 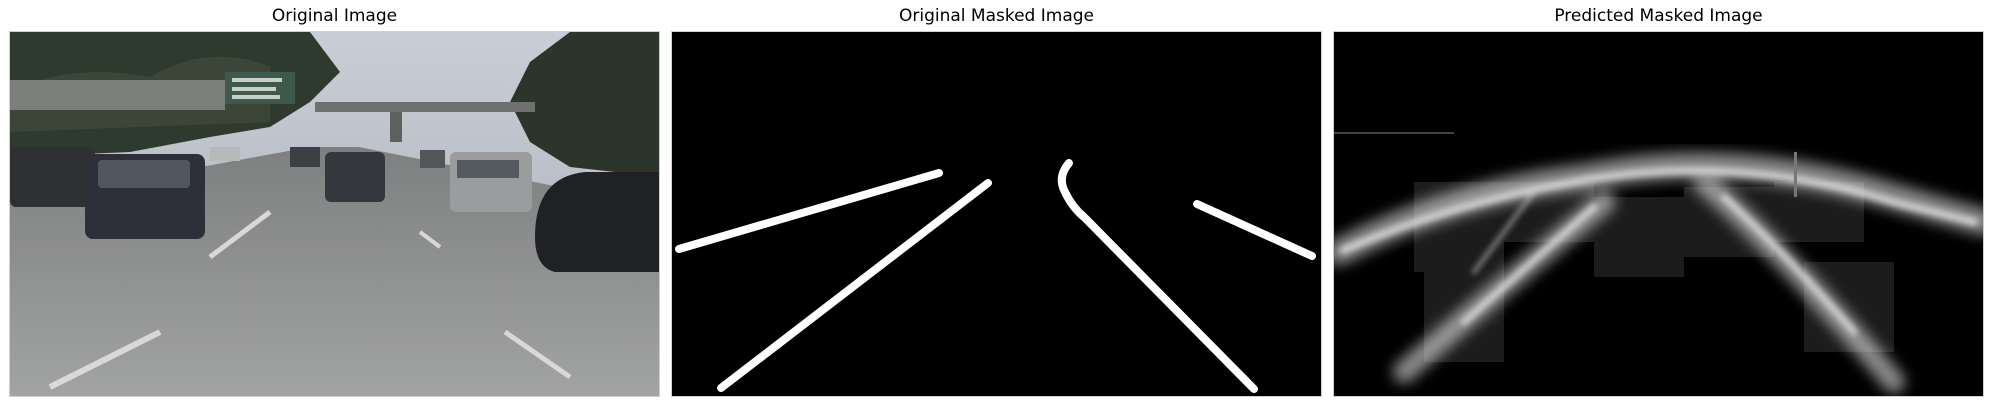 What do you see at coordinates (334, 16) in the screenshot?
I see `panel-title: Original Image` at bounding box center [334, 16].